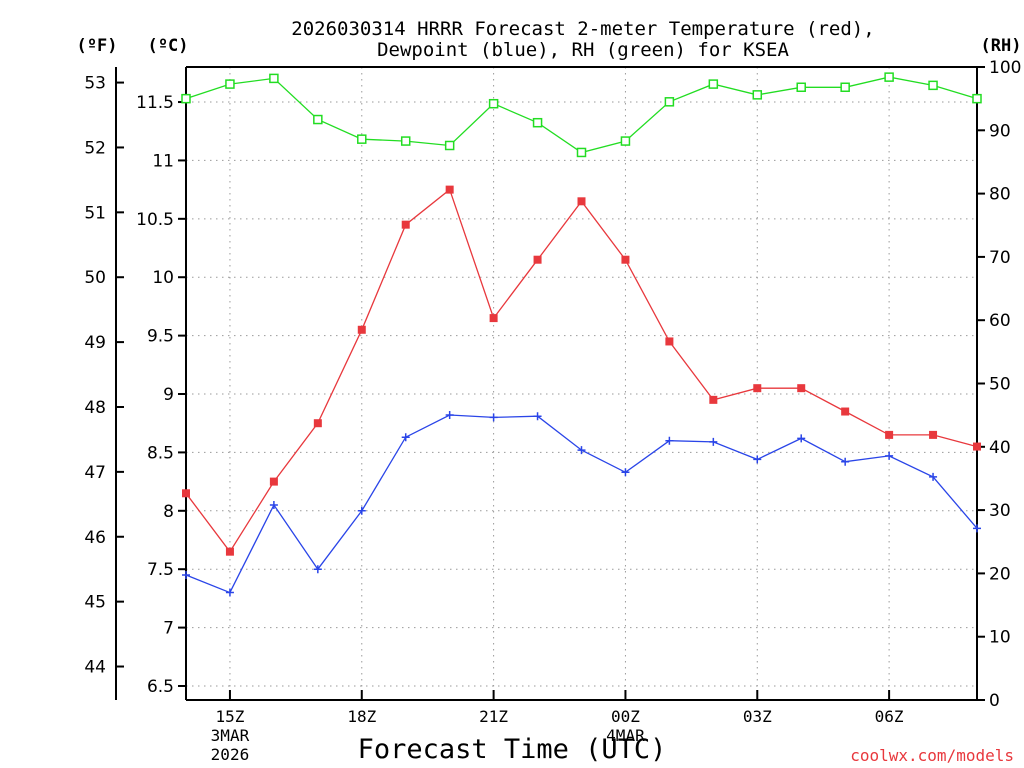  I want to click on x-tick-label: 00Z, so click(625, 716).